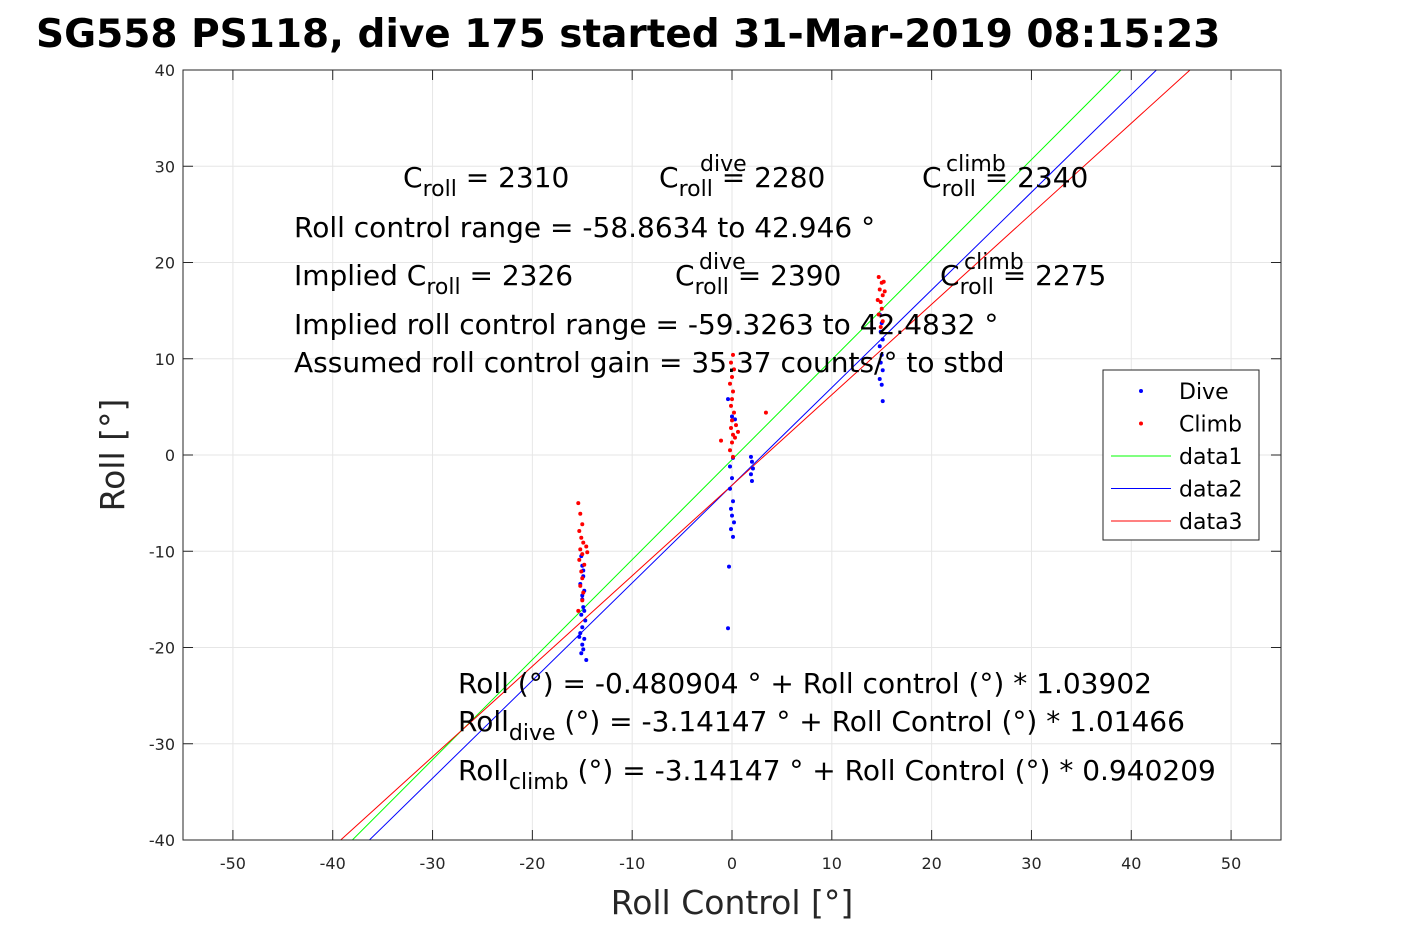 The width and height of the screenshot is (1417, 945). Describe the element at coordinates (1031, 863) in the screenshot. I see `x-tick-label: 30` at that location.